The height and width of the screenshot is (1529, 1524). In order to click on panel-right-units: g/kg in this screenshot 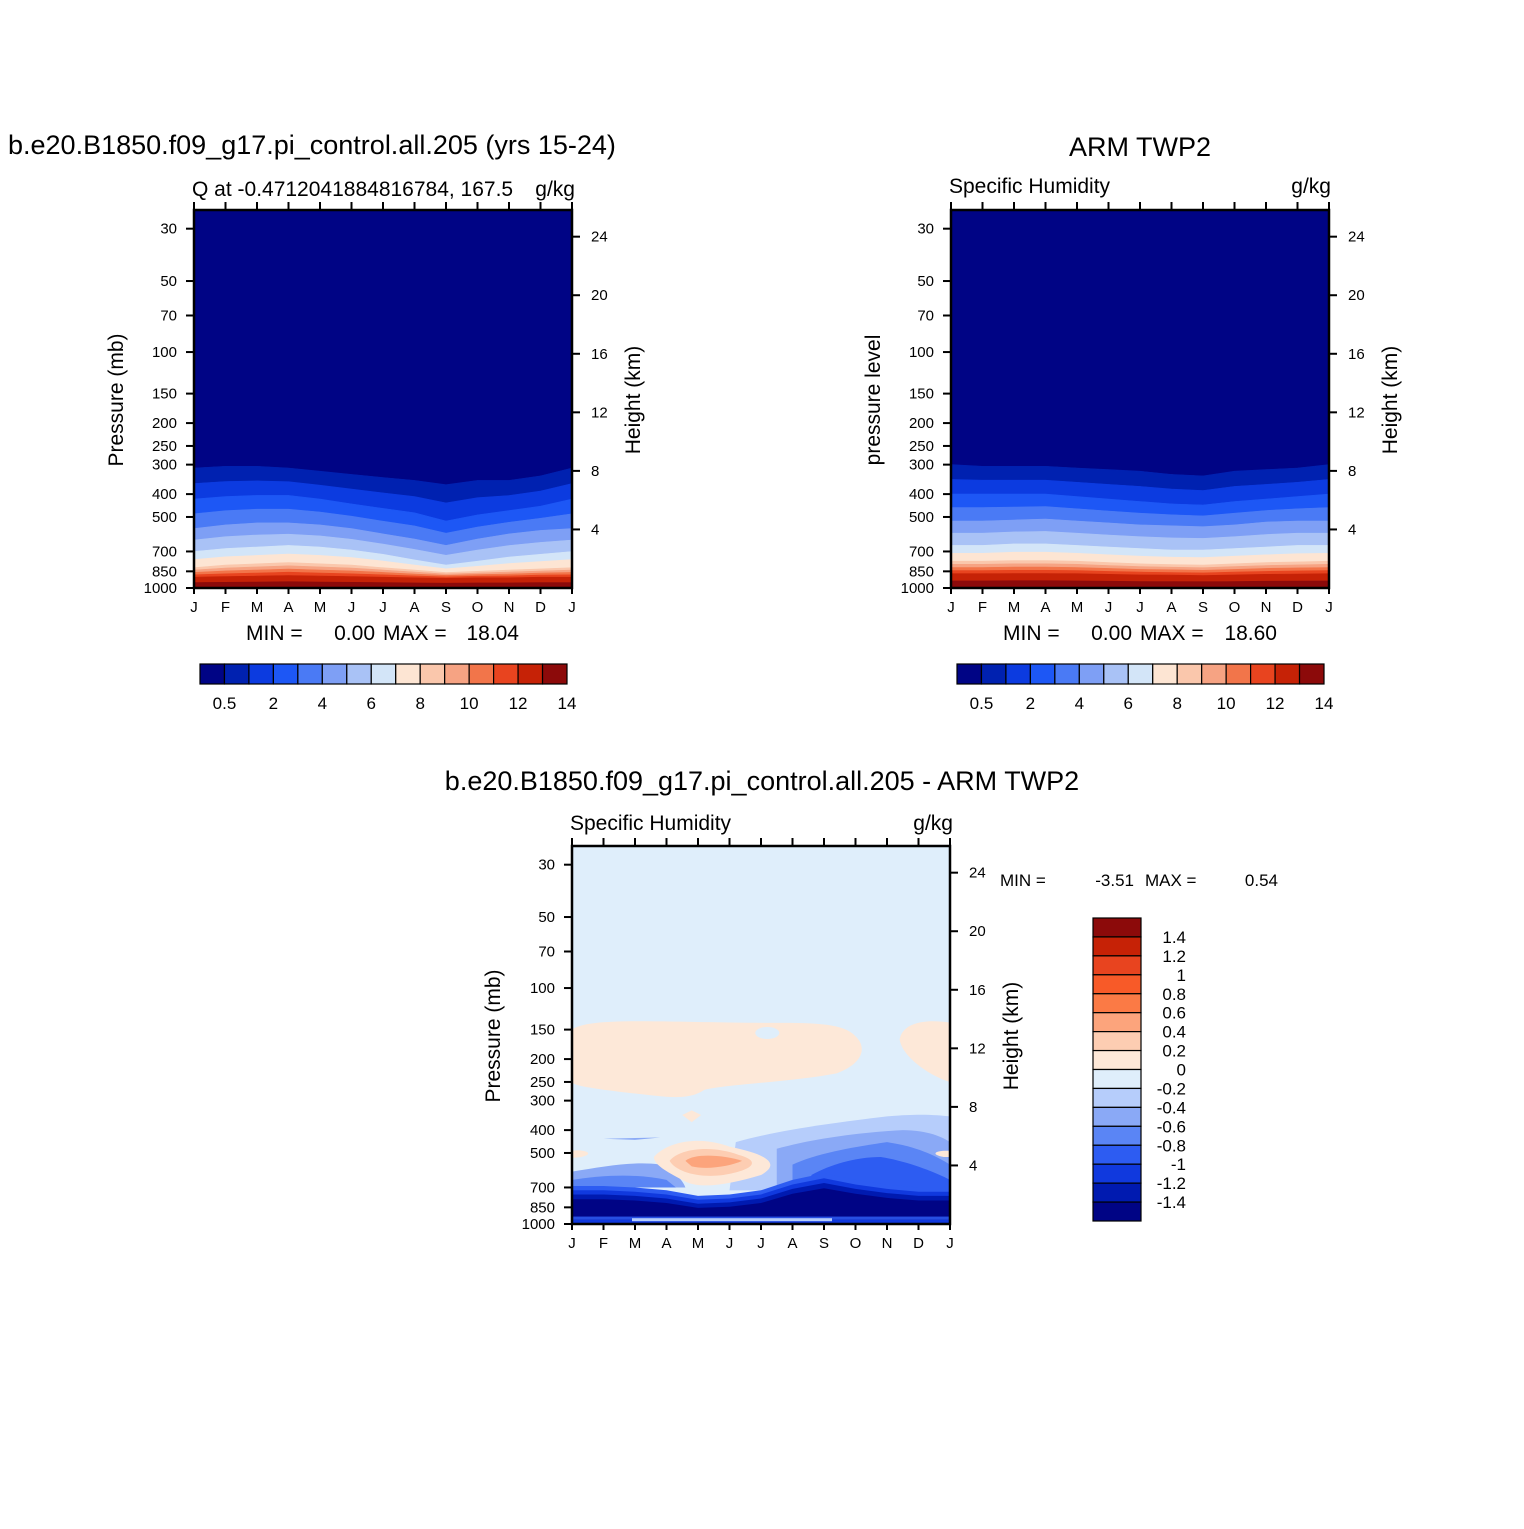, I will do `click(1311, 186)`.